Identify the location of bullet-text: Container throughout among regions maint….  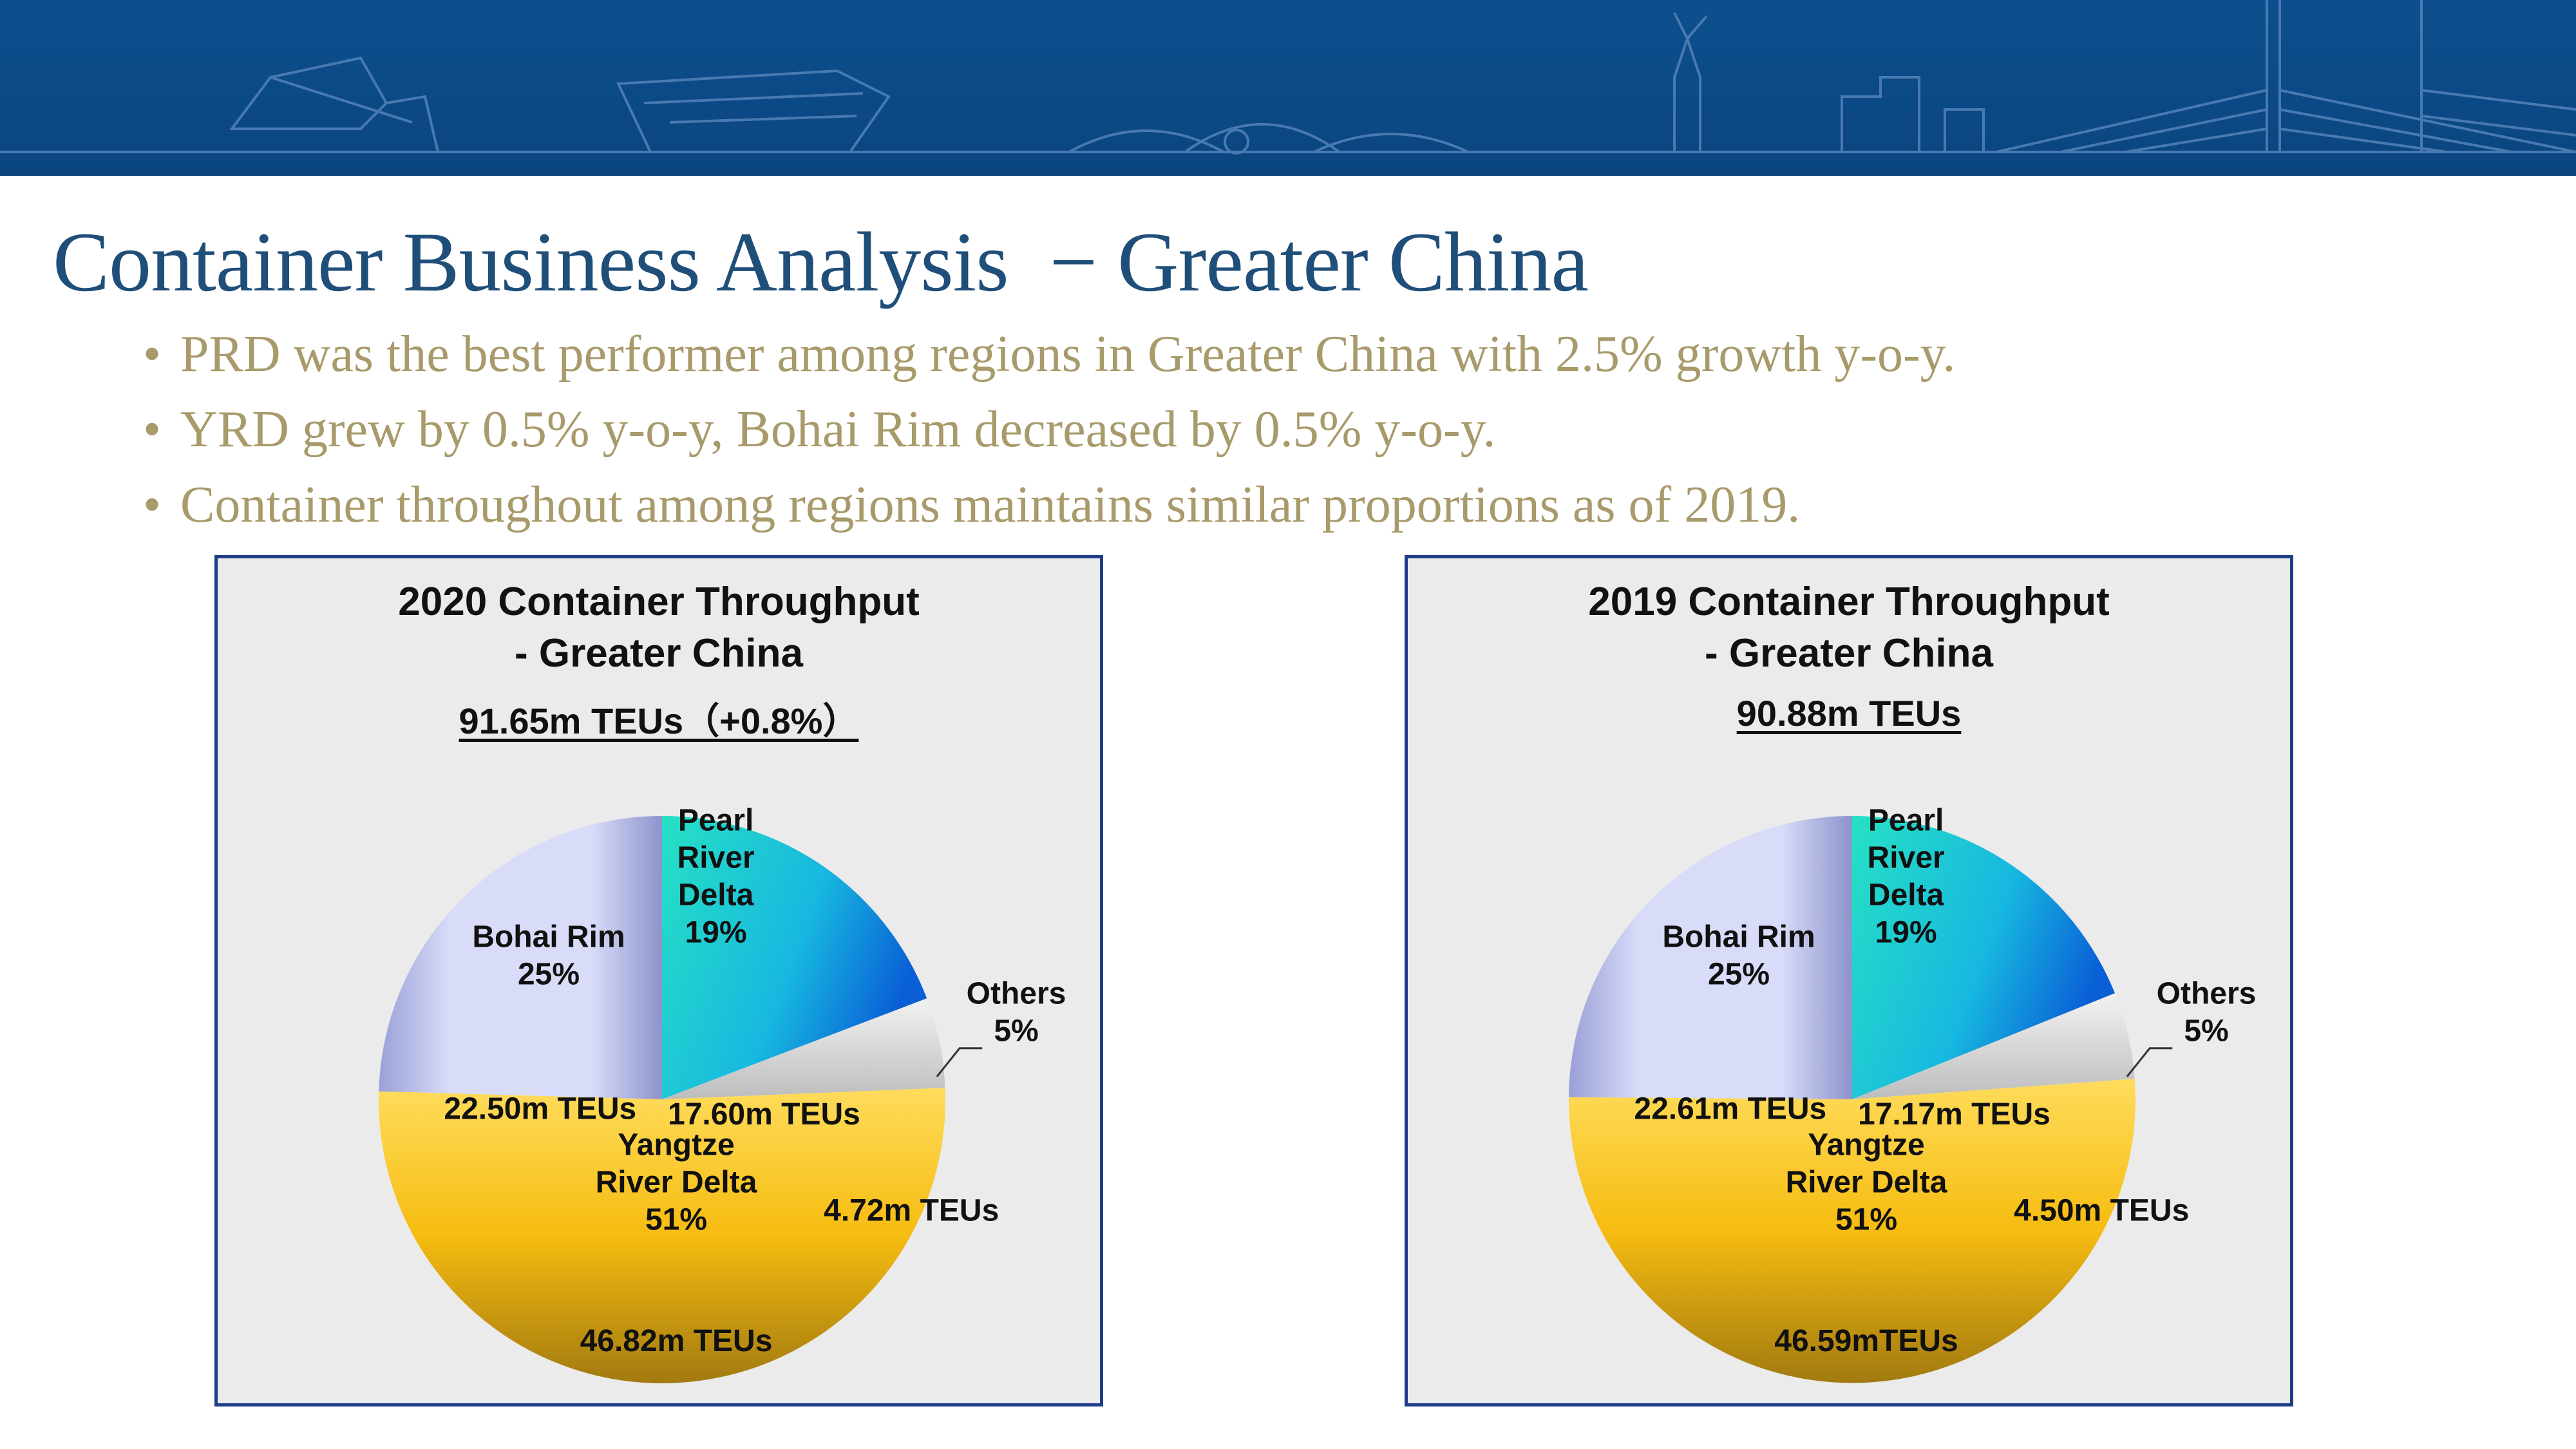
(990, 505).